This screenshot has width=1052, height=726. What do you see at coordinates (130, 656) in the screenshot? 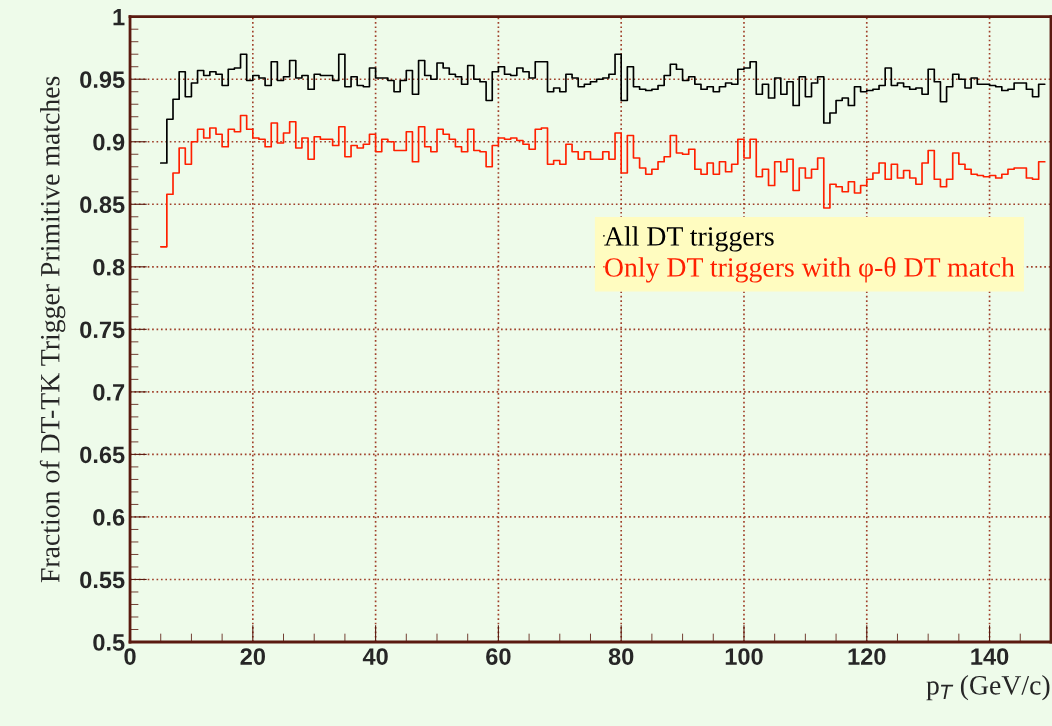
I see `x-tick-label: 0` at bounding box center [130, 656].